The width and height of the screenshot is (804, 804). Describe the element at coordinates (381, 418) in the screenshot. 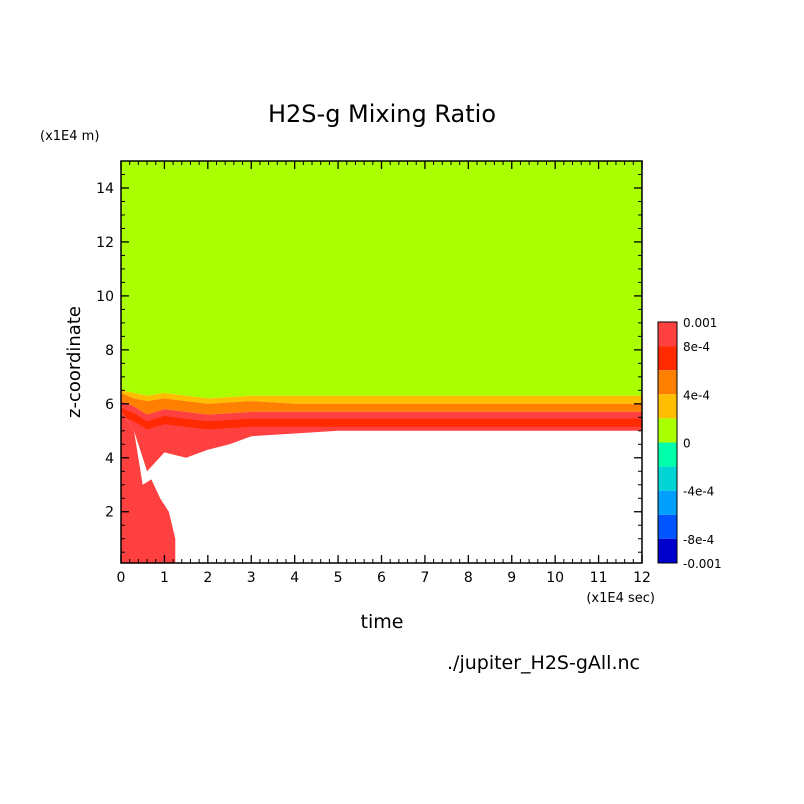

I see `field-band-darkred` at that location.